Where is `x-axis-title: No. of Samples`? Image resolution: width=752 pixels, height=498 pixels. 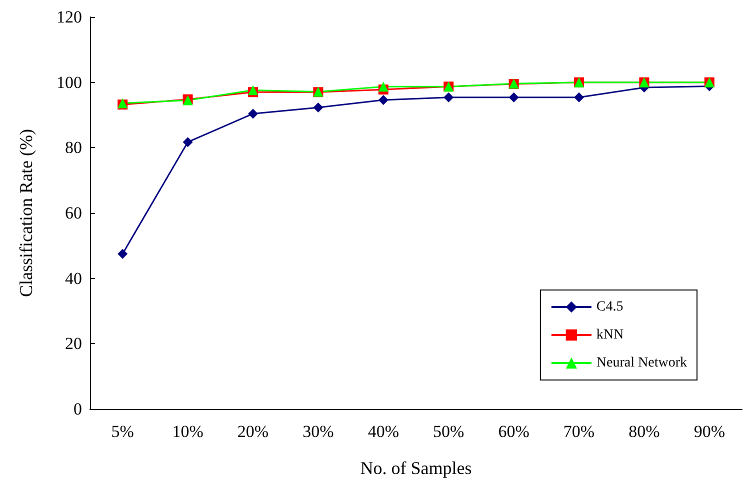
x-axis-title: No. of Samples is located at coordinates (416, 468).